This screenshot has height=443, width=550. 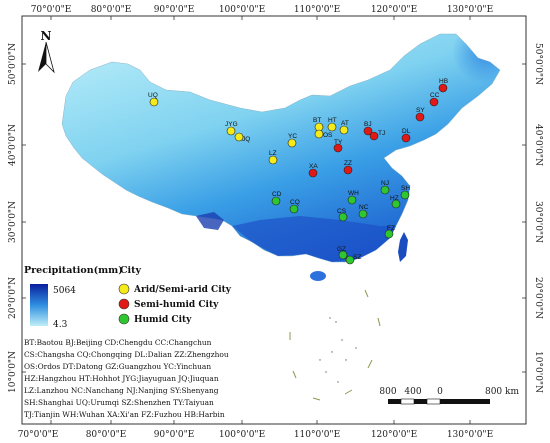 What do you see at coordinates (443, 88) in the screenshot?
I see `city-marker-hb` at bounding box center [443, 88].